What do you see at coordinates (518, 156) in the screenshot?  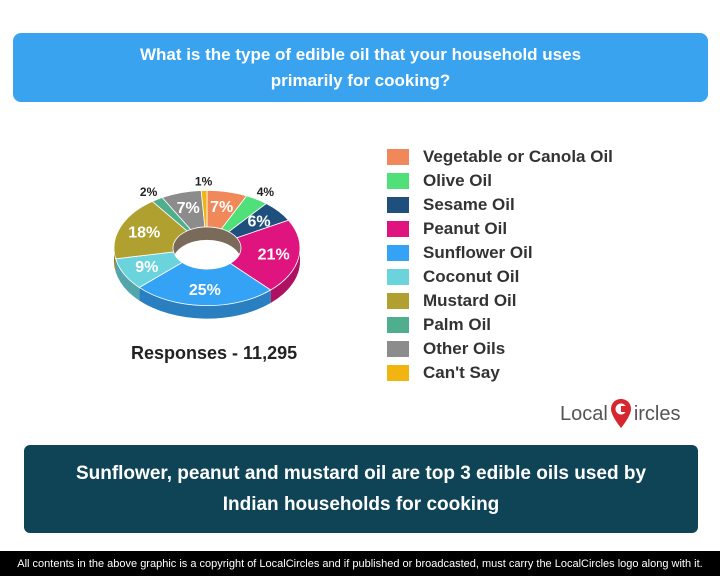 I see `legend-label: Vegetable or Canola Oil` at bounding box center [518, 156].